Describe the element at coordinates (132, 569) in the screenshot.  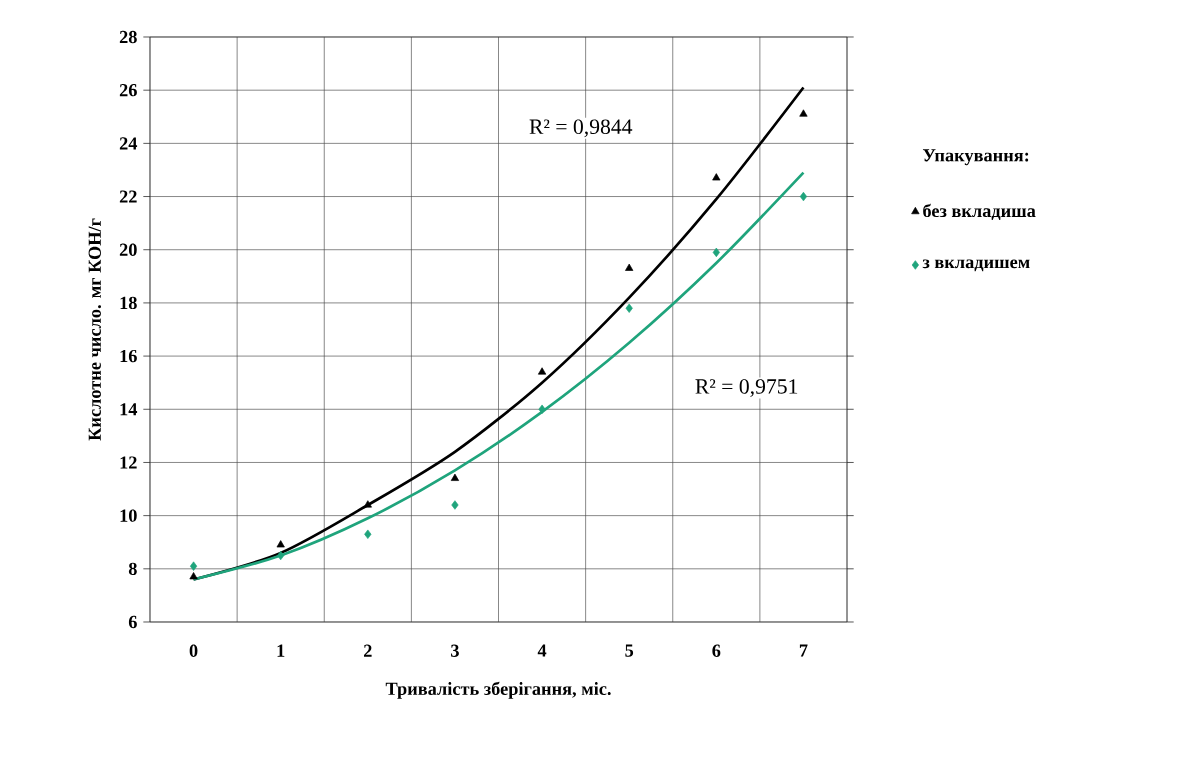
I see `y-tick-label: 8` at that location.